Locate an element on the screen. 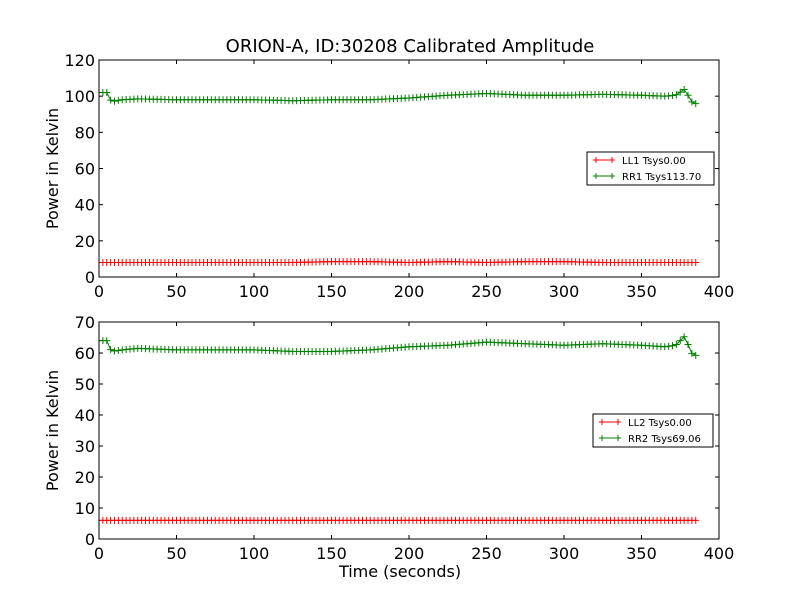 The image size is (800, 604). y-tick-label: 80 is located at coordinates (85, 132).